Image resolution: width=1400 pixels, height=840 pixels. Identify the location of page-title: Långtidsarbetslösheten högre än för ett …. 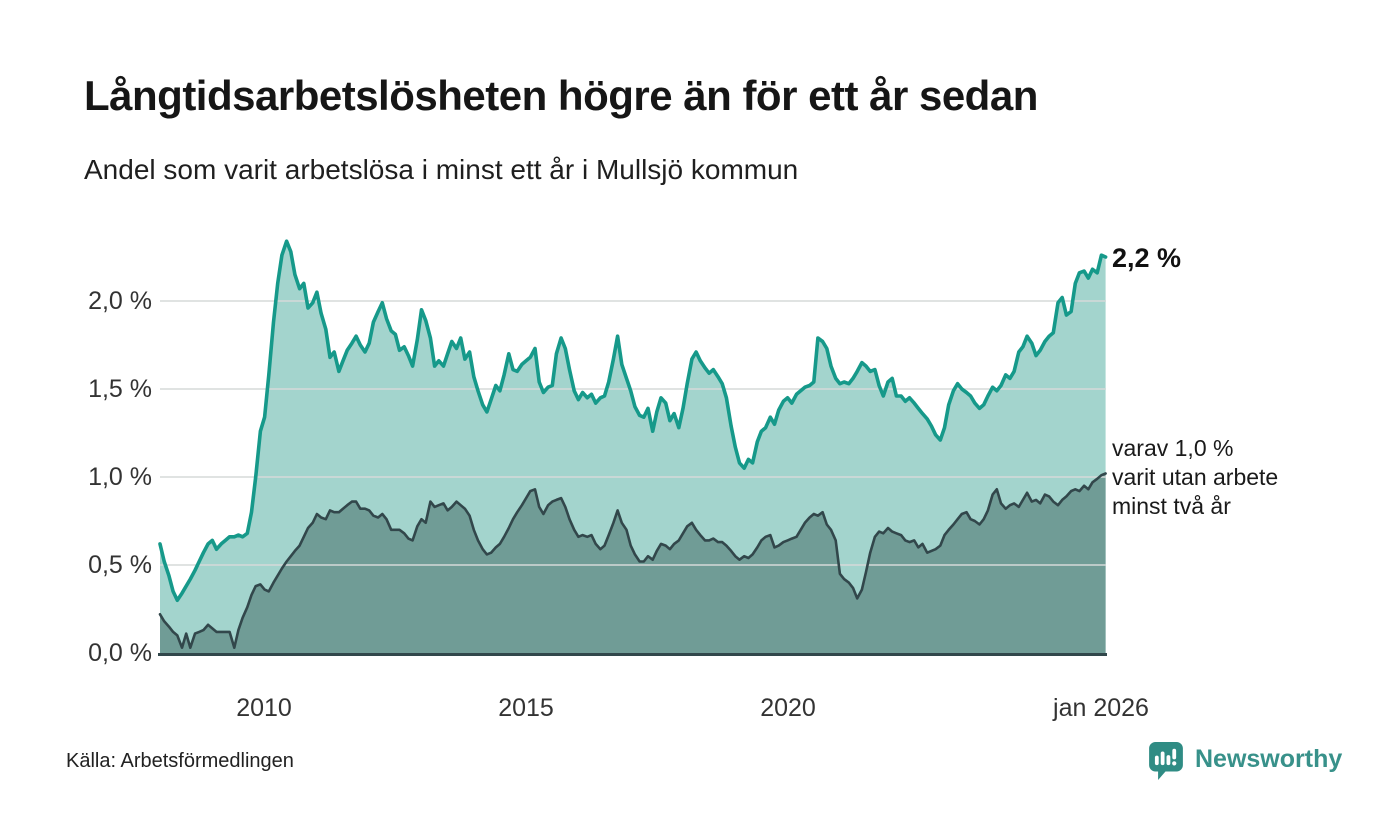
(561, 95).